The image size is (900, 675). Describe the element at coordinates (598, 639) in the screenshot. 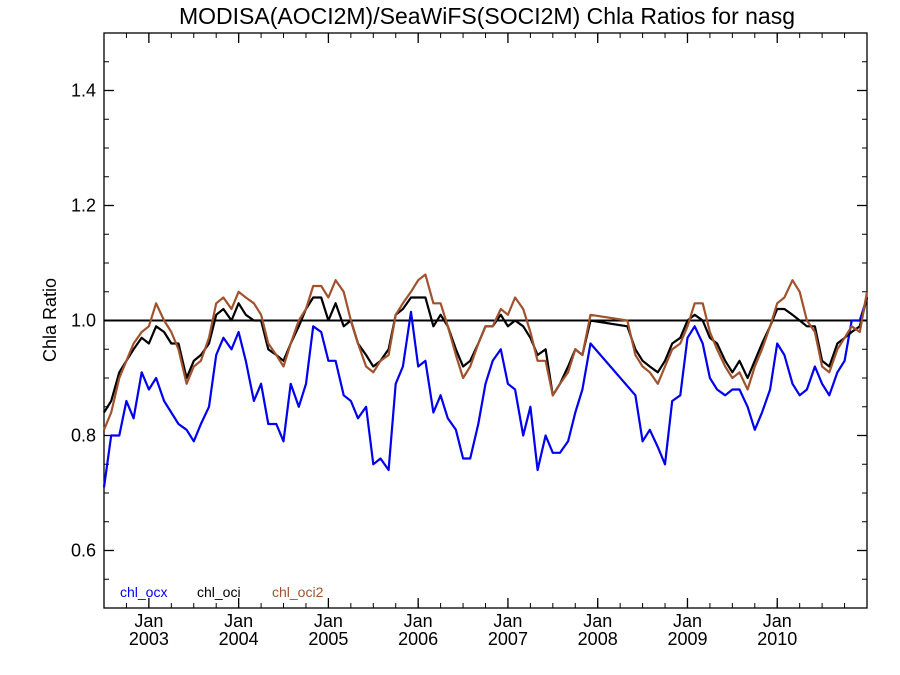

I see `x-tick-year-label: 2008` at that location.